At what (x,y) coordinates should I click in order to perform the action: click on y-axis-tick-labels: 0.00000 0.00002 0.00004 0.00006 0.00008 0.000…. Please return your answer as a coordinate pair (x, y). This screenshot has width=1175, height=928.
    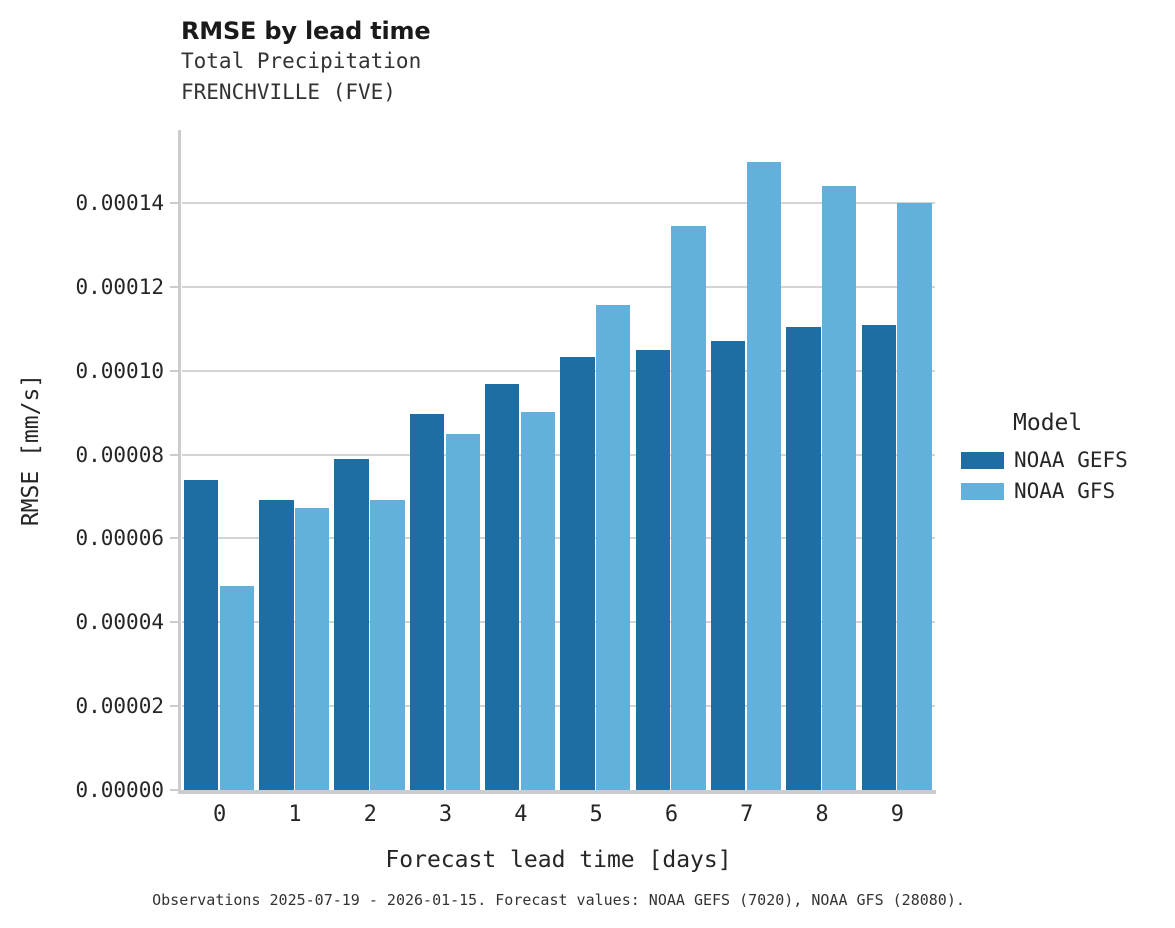
    Looking at the image, I should click on (82, 468).